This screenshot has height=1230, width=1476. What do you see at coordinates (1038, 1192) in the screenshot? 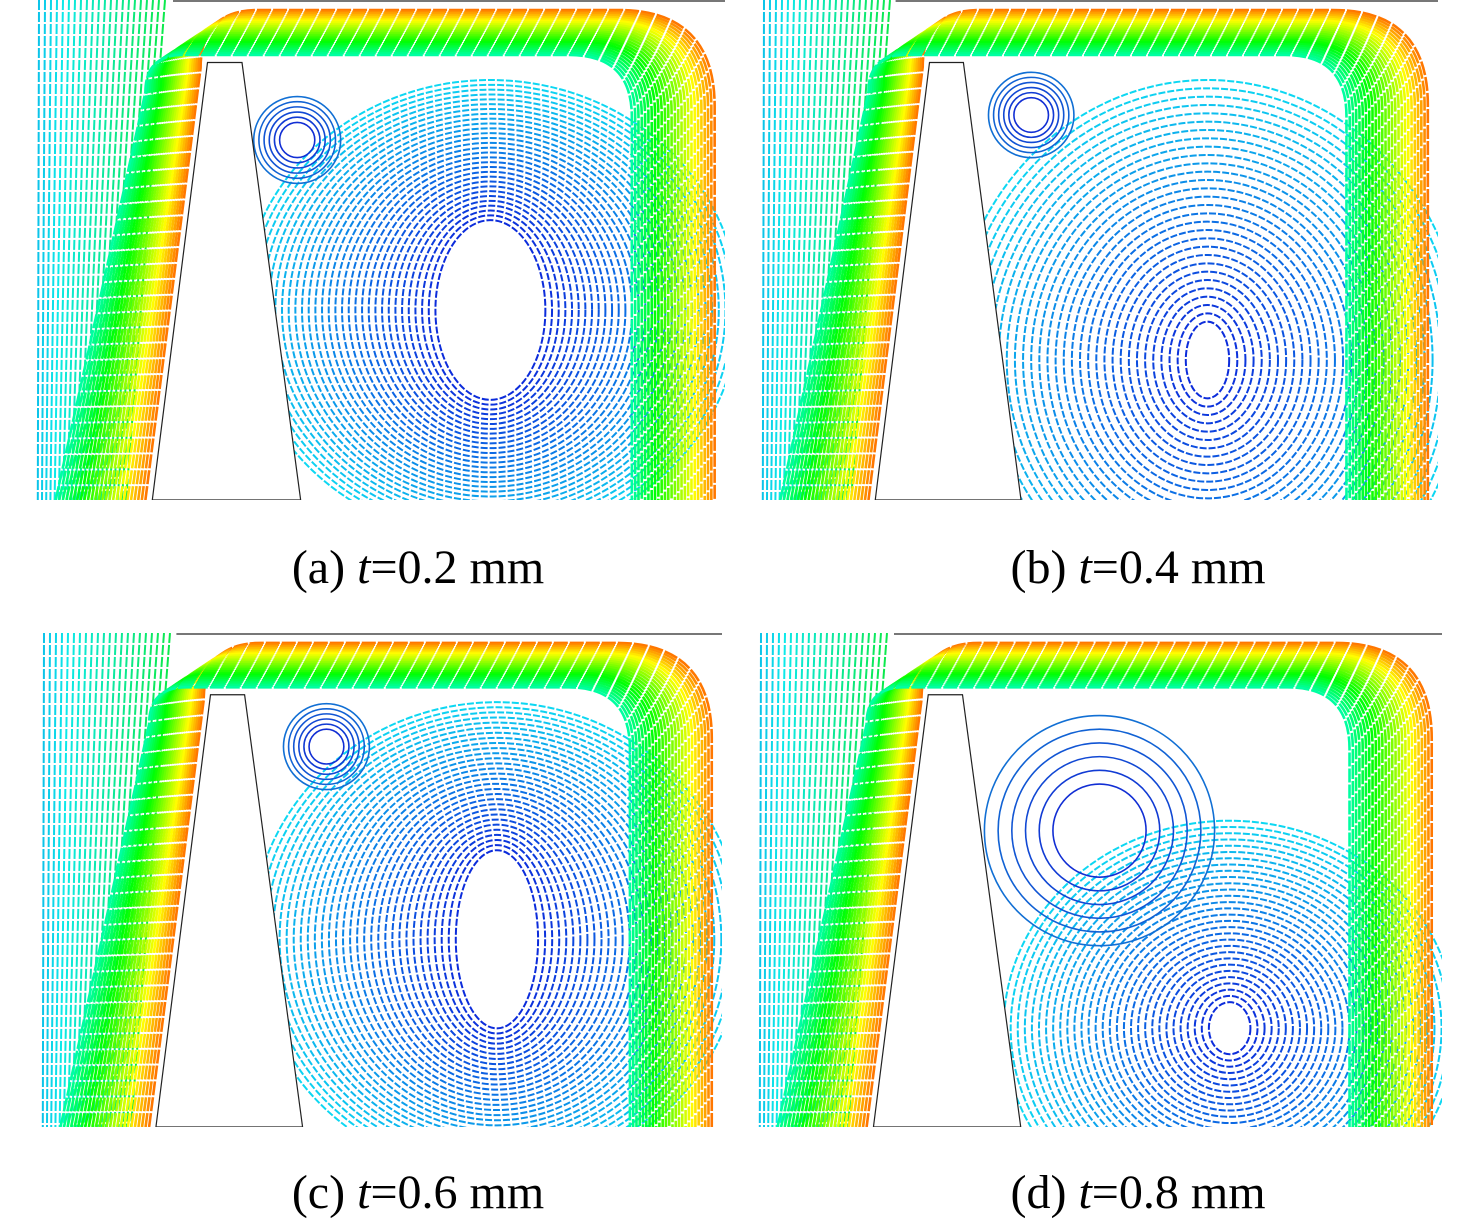
I see `caption-label: (d)` at bounding box center [1038, 1192].